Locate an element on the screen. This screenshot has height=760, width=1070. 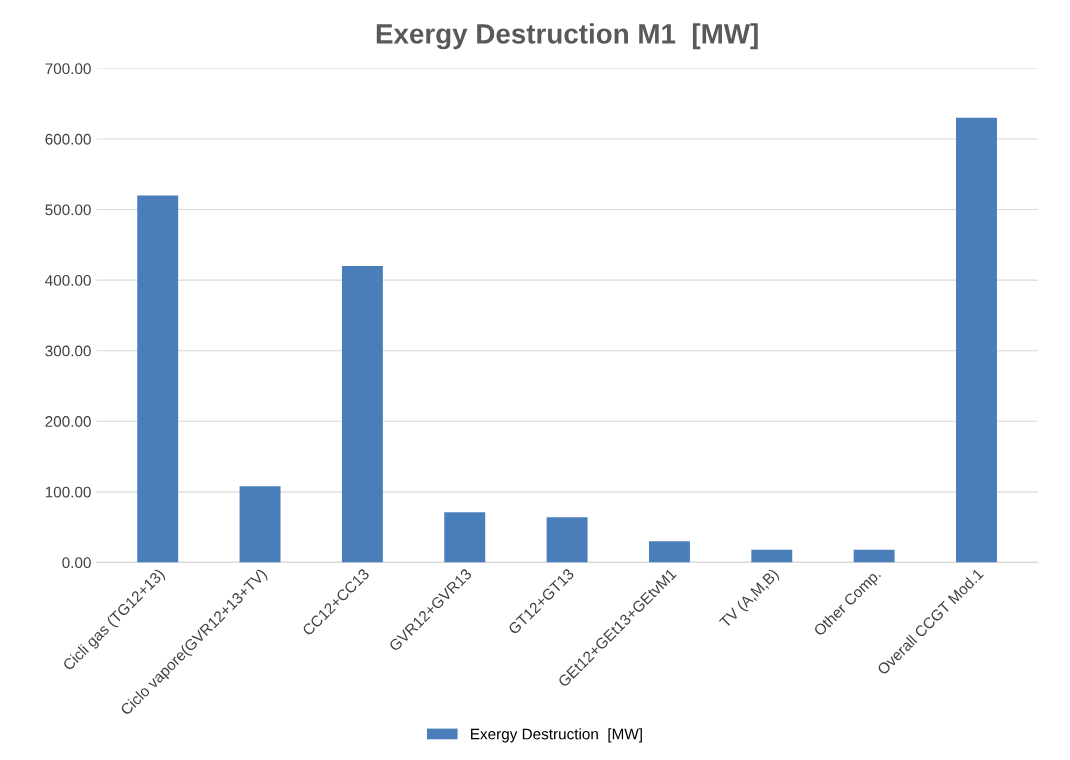
legend-label: Exergy Destruction [MW] is located at coordinates (556, 735).